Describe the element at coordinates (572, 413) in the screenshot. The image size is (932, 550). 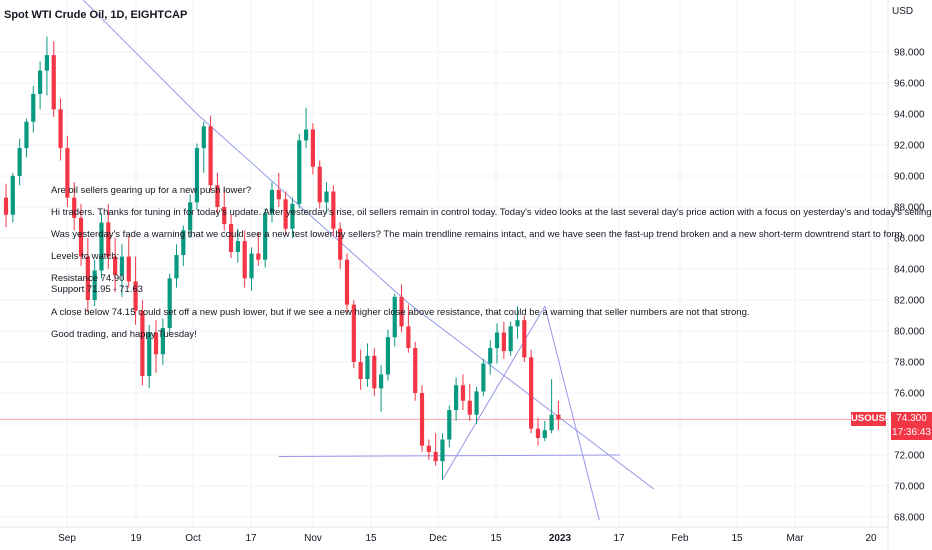
I see `trendline-short-term-downtrend` at that location.